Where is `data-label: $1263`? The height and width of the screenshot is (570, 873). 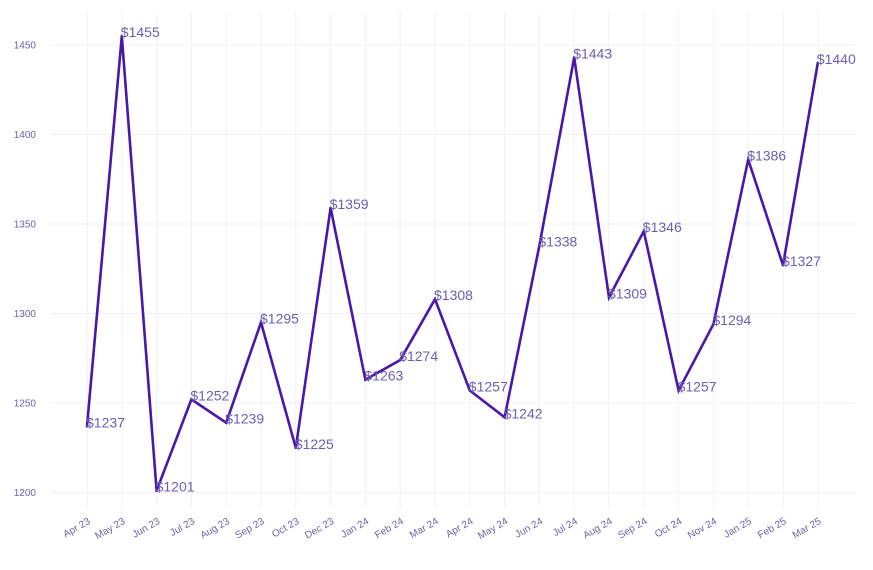 data-label: $1263 is located at coordinates (383, 376).